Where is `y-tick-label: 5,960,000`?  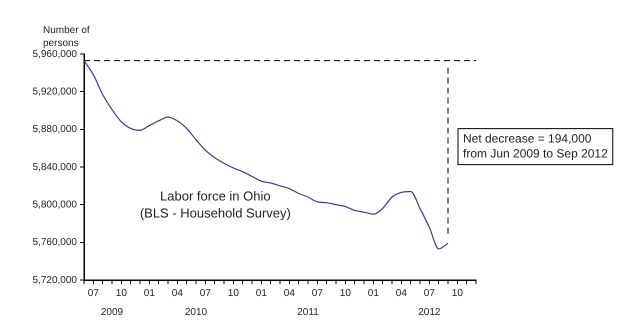
y-tick-label: 5,960,000 is located at coordinates (55, 54).